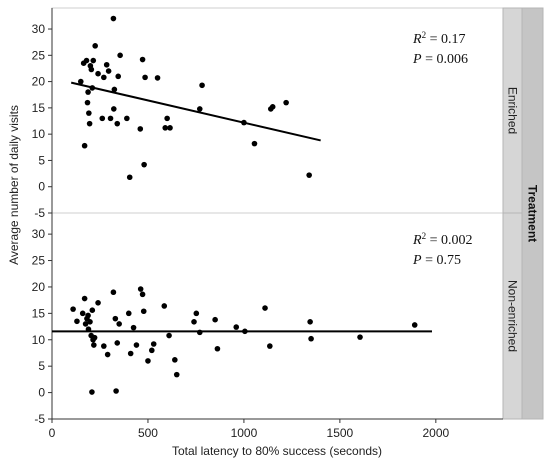  Describe the element at coordinates (244, 433) in the screenshot. I see `x-tick-label: 1000` at that location.